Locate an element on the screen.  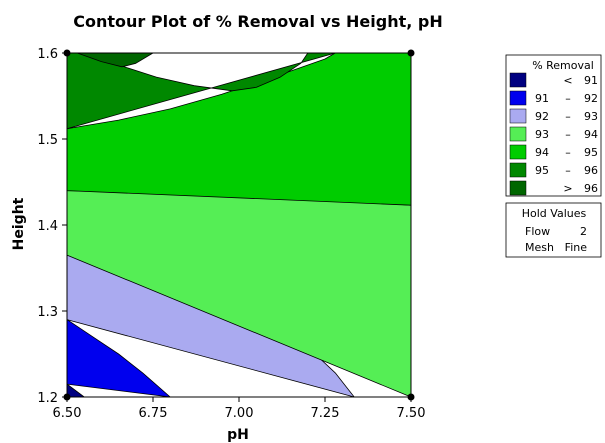
legend-low: 94 is located at coordinates (542, 152).